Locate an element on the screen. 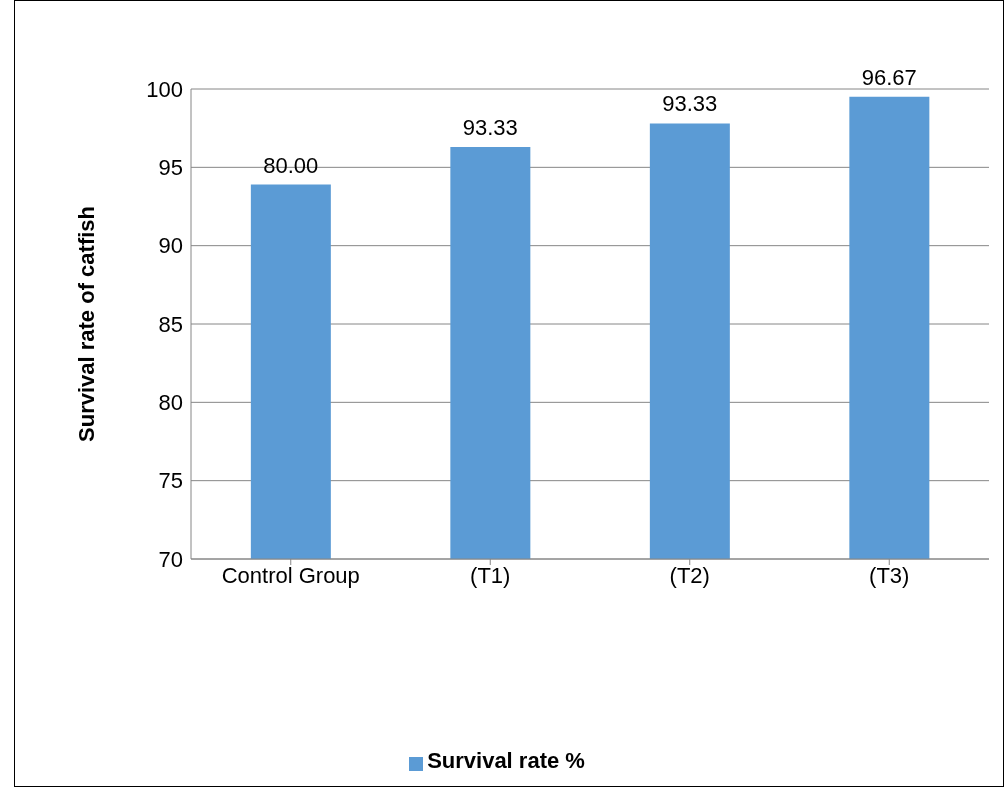 This screenshot has height=787, width=1004. y-axis-title: Survival rate of catfish is located at coordinates (86, 324).